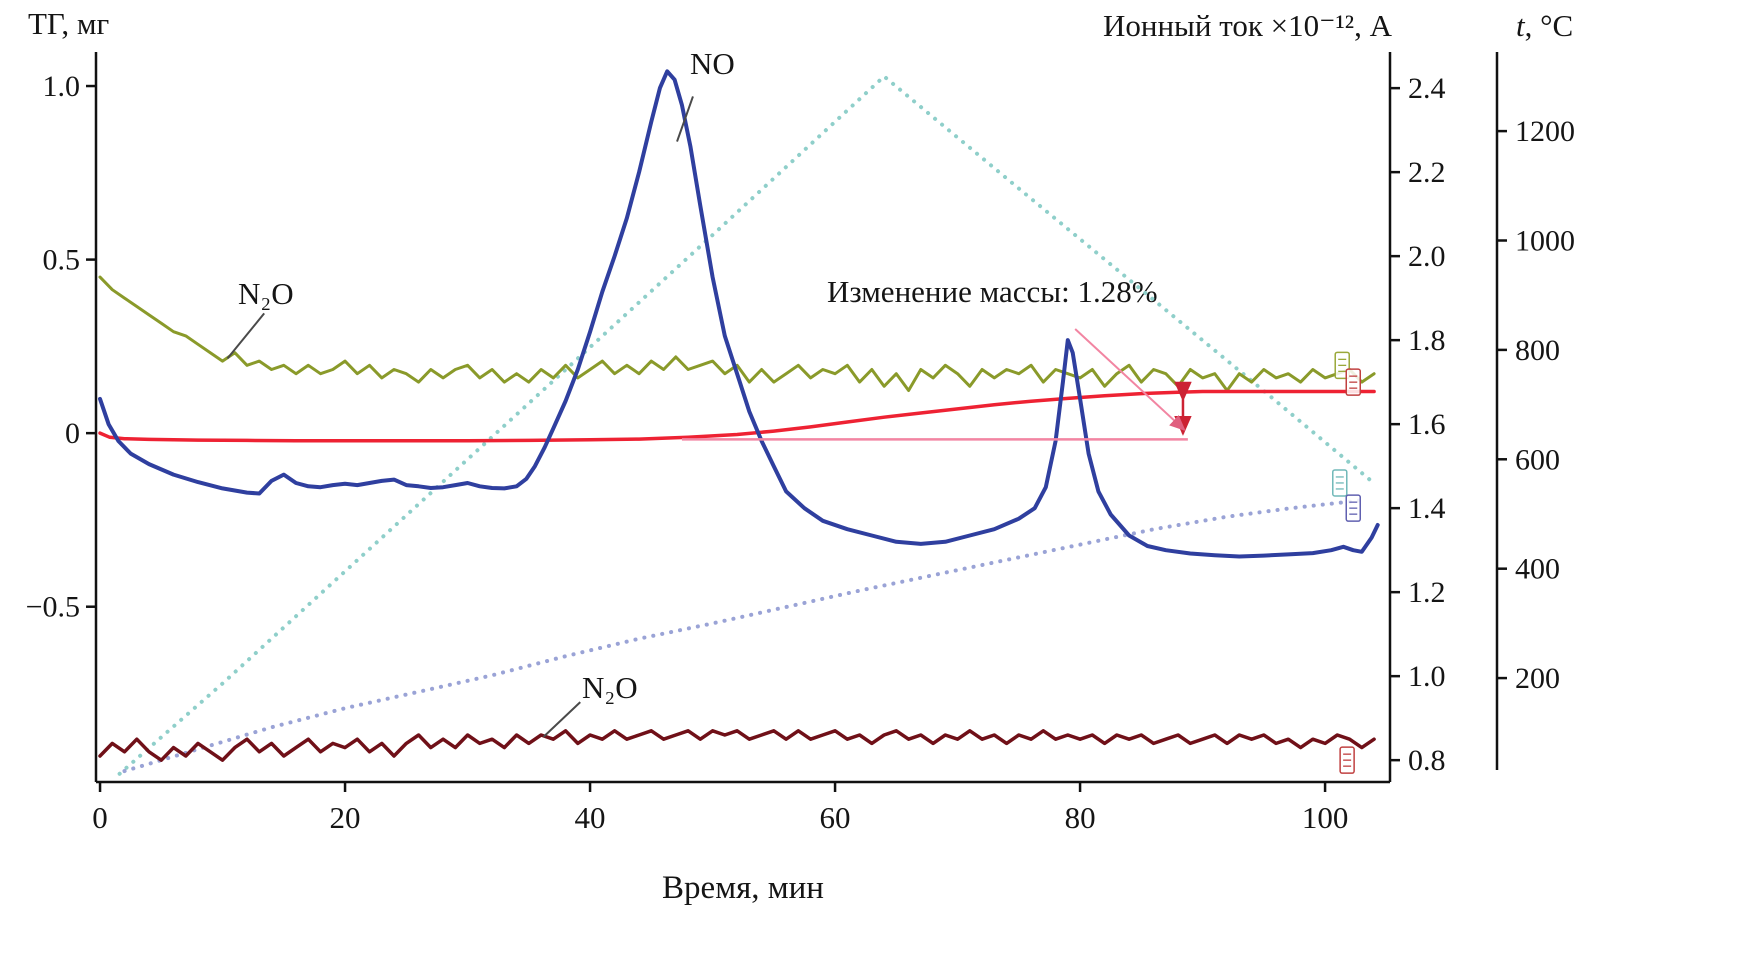  I want to click on annotation-mass-change: Изменение массы: 1.28%, so click(992, 291).